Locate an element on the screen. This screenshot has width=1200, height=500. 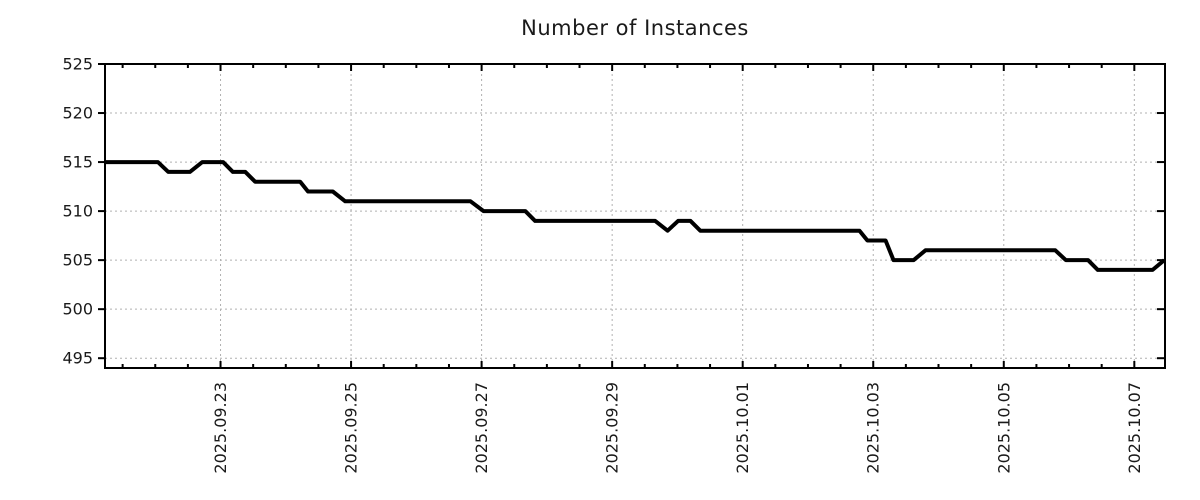
y-tick-label: 495 is located at coordinates (77, 358).